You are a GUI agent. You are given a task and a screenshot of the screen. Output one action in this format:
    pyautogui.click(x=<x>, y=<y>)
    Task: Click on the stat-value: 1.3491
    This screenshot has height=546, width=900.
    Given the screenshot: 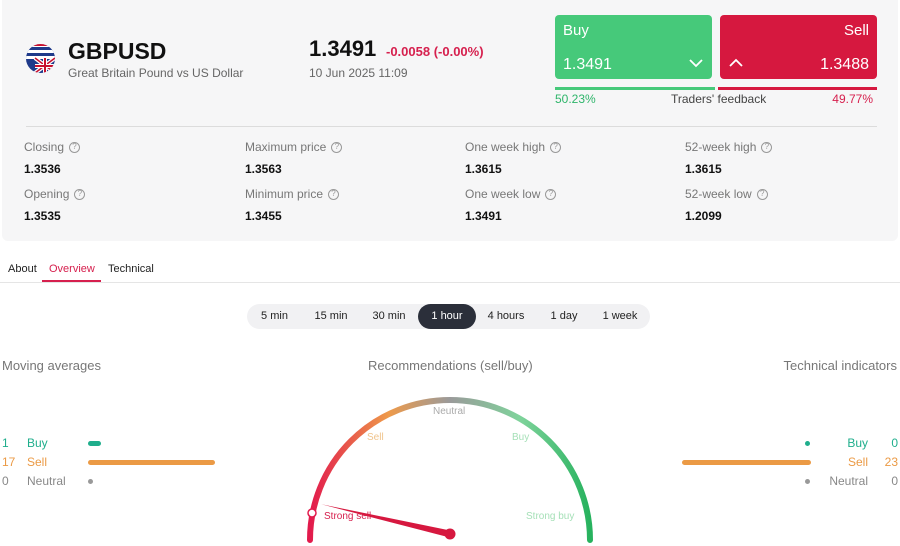 What is the action you would take?
    pyautogui.click(x=483, y=216)
    